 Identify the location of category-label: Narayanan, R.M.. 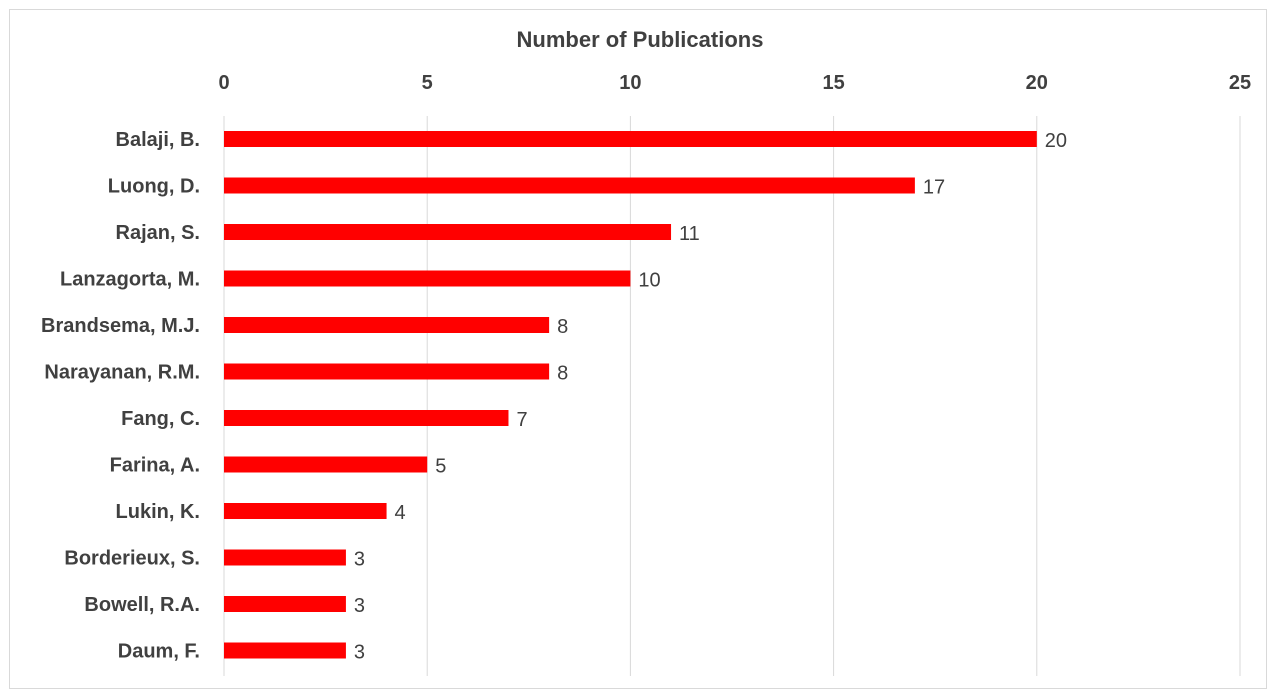
(122, 373).